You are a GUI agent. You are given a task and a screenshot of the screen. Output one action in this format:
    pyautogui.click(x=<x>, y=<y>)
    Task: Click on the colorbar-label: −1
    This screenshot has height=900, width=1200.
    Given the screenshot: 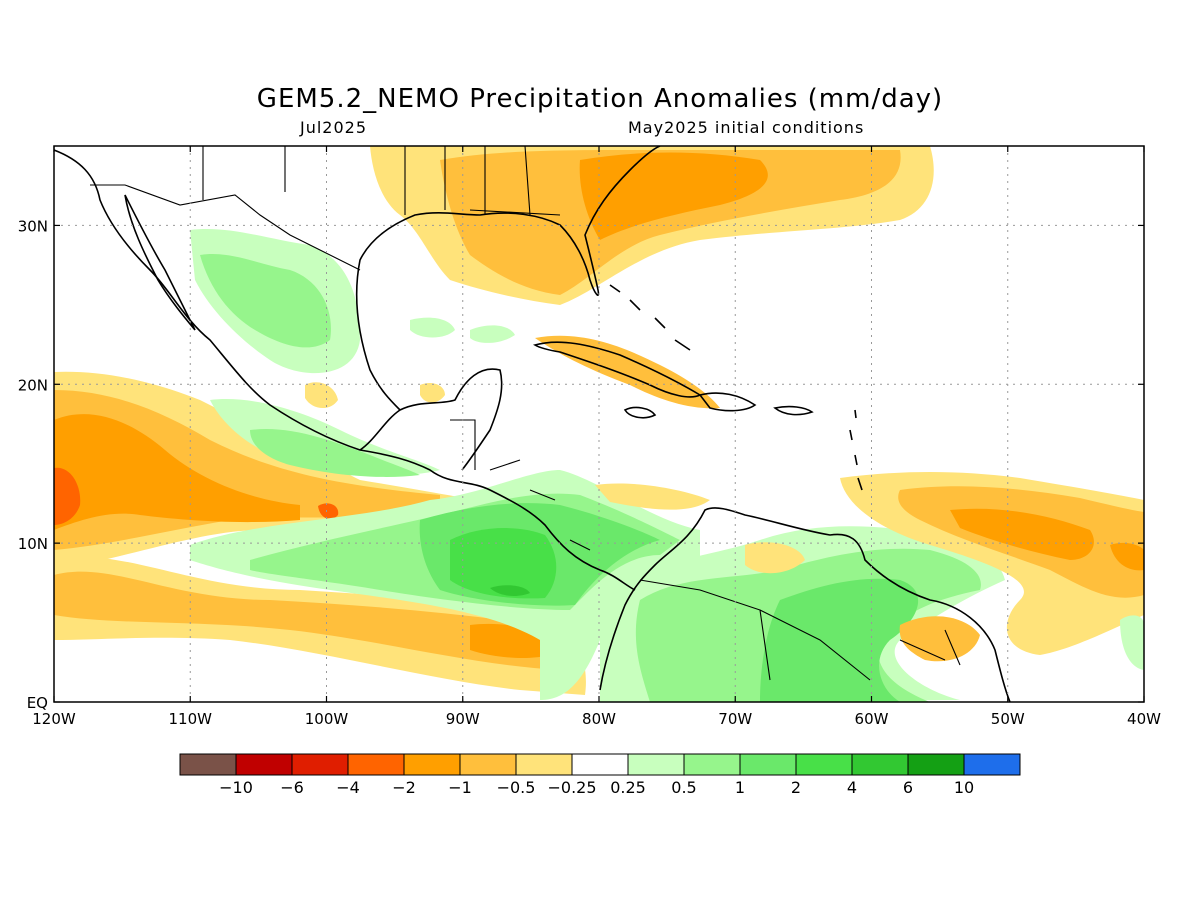 What is the action you would take?
    pyautogui.click(x=460, y=787)
    